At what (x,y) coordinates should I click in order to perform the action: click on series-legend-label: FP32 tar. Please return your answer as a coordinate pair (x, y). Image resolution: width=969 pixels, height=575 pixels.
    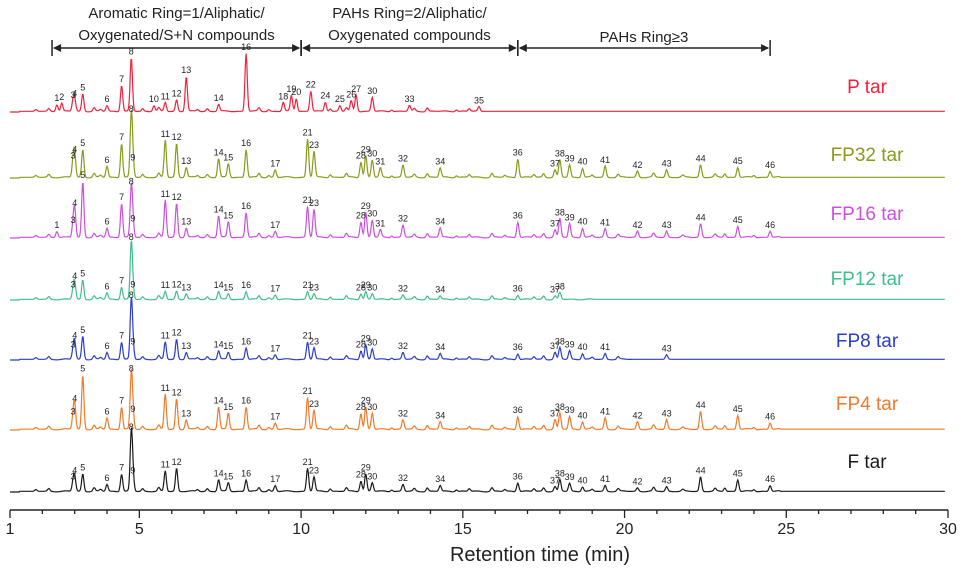
    Looking at the image, I should click on (868, 155).